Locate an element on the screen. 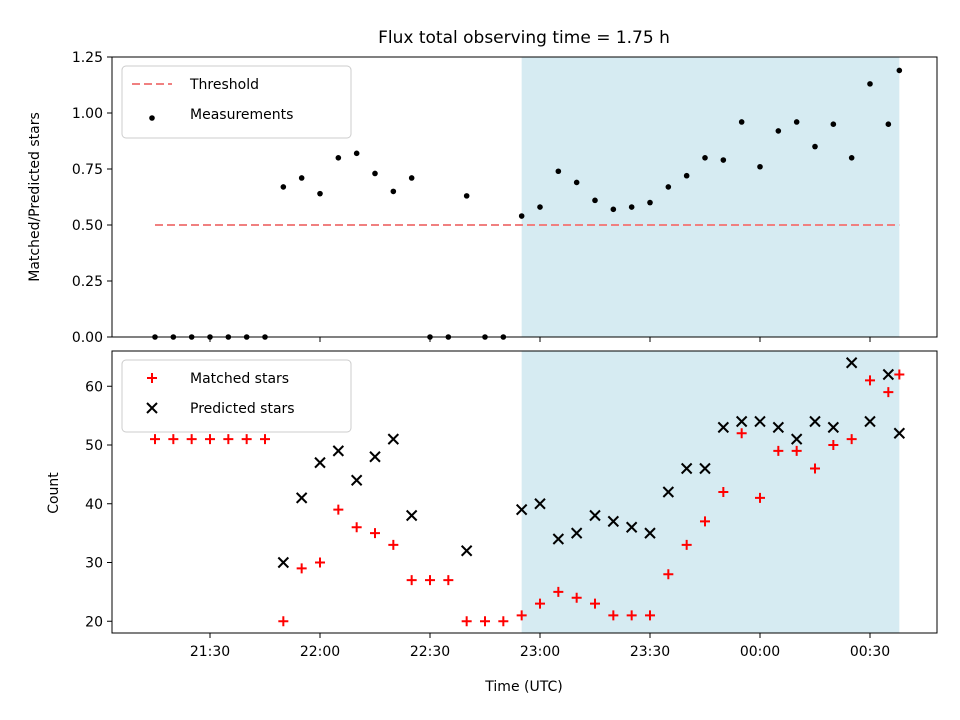  y-tick-label: 20 is located at coordinates (94, 622).